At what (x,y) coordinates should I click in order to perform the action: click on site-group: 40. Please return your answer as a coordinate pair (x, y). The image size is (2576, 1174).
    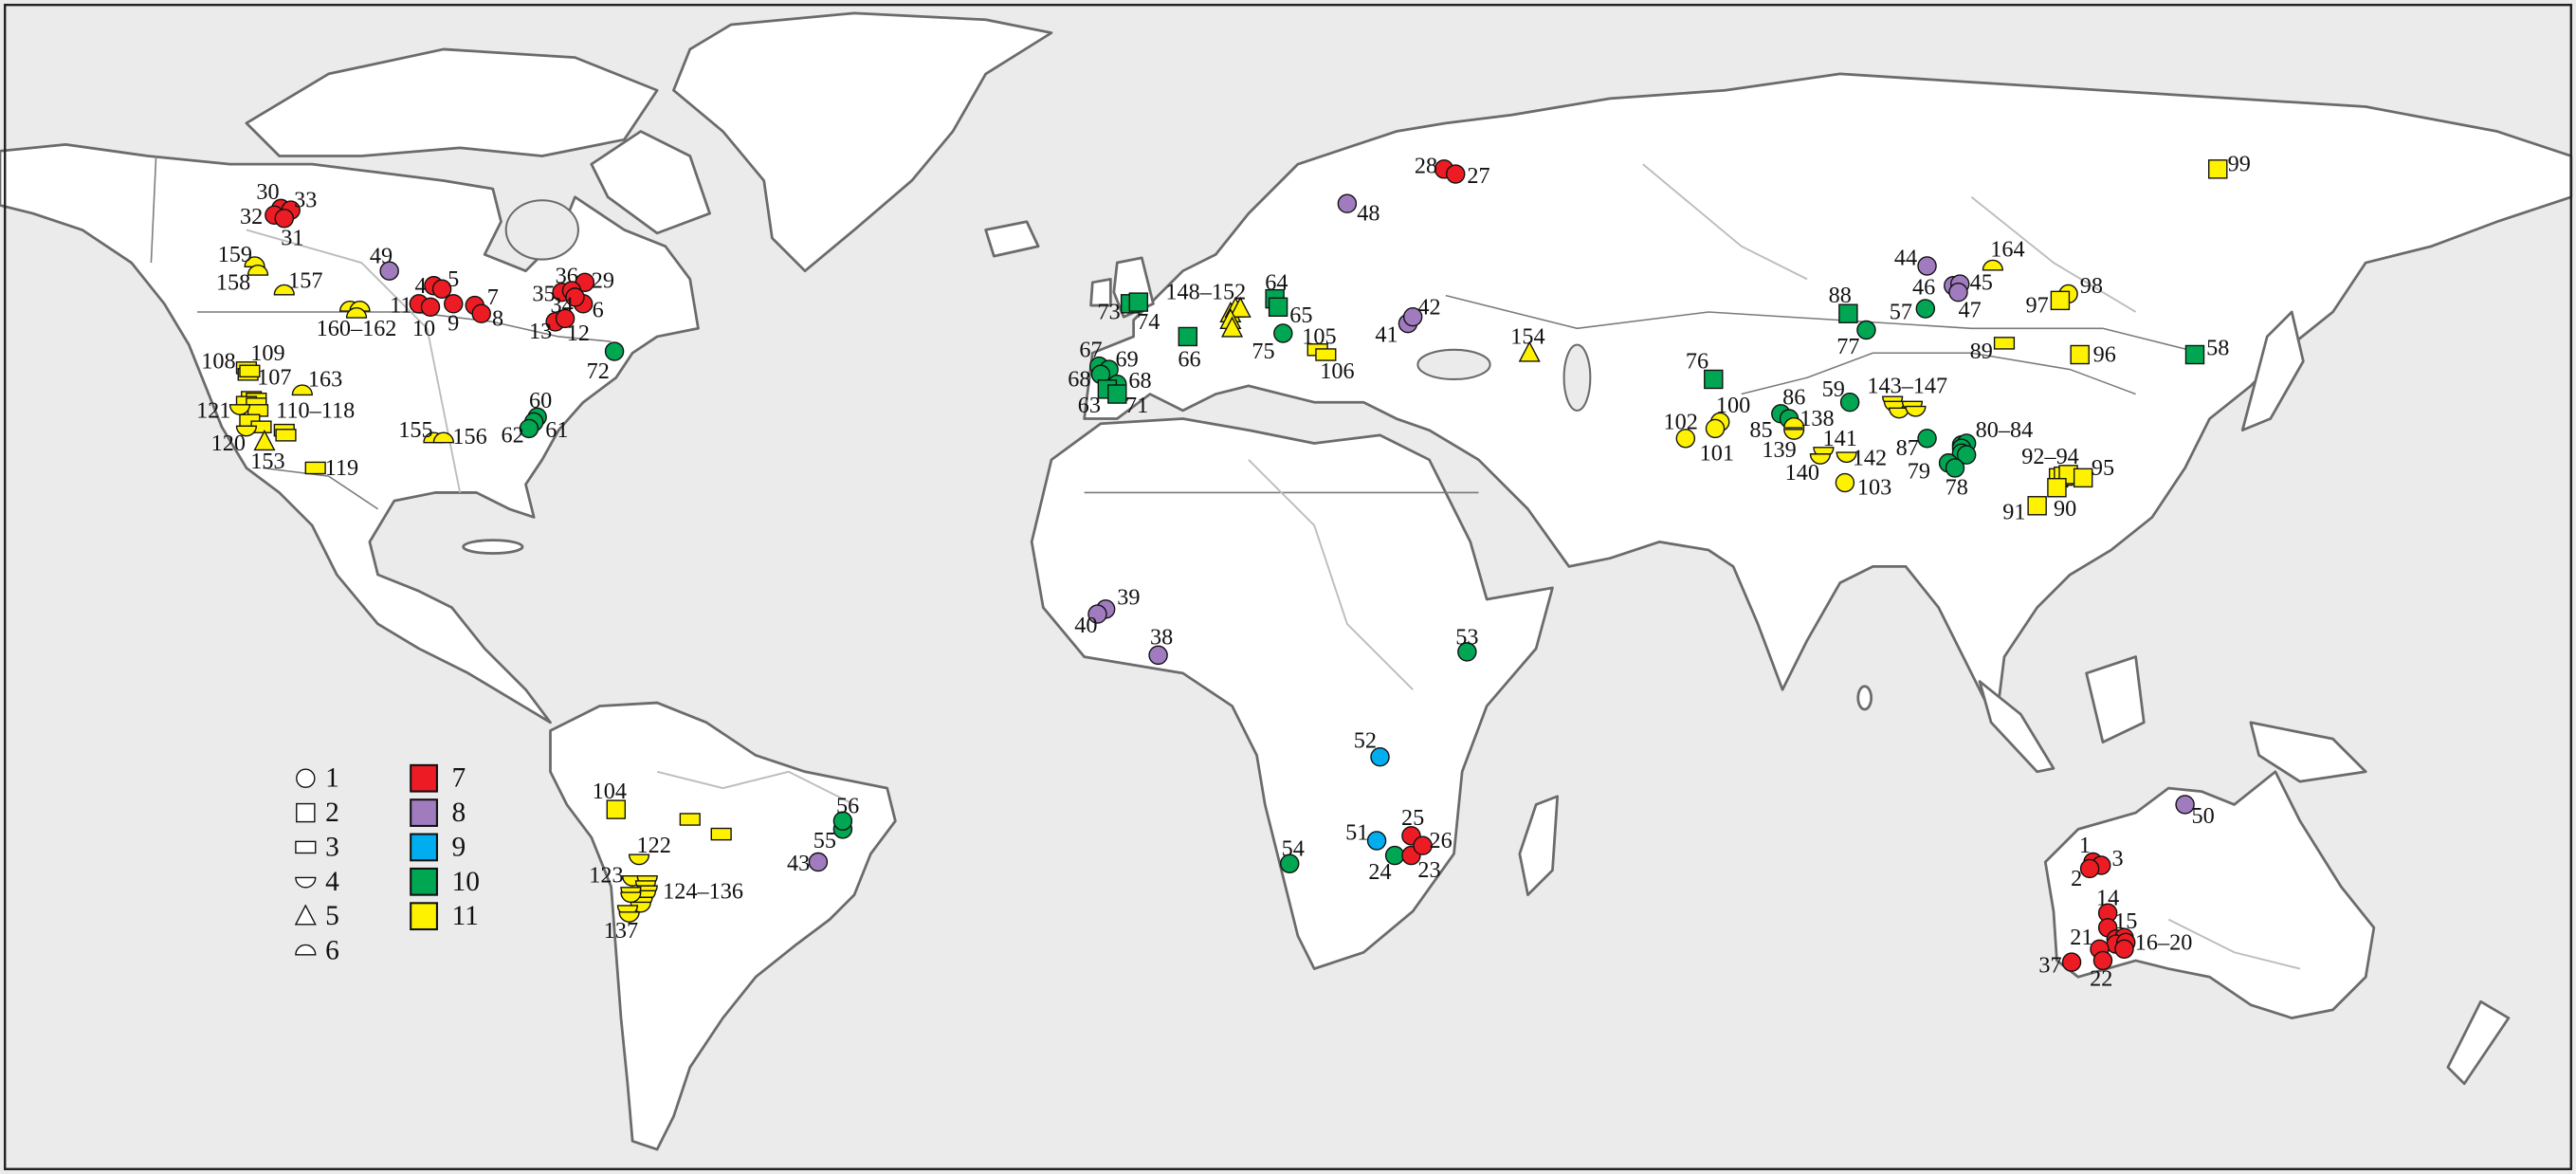
    Looking at the image, I should click on (1090, 621).